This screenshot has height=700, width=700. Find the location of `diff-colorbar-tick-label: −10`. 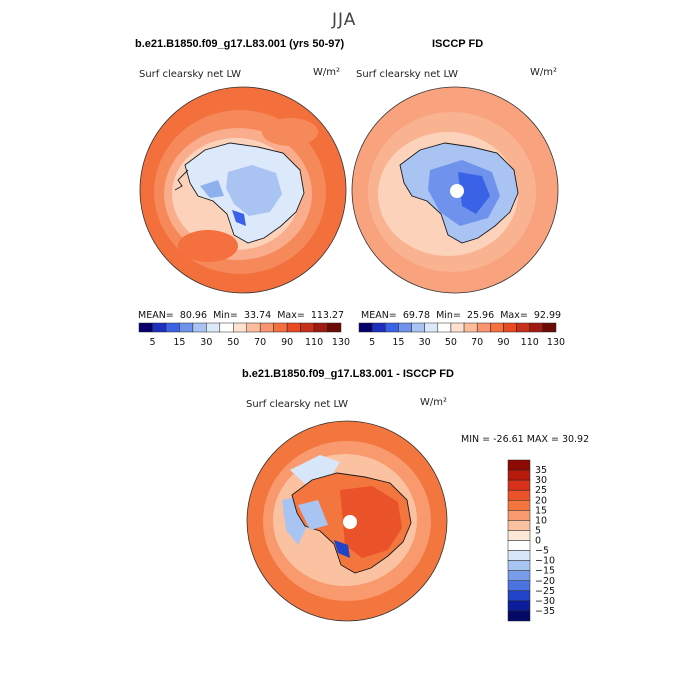

diff-colorbar-tick-label: −10 is located at coordinates (545, 561).